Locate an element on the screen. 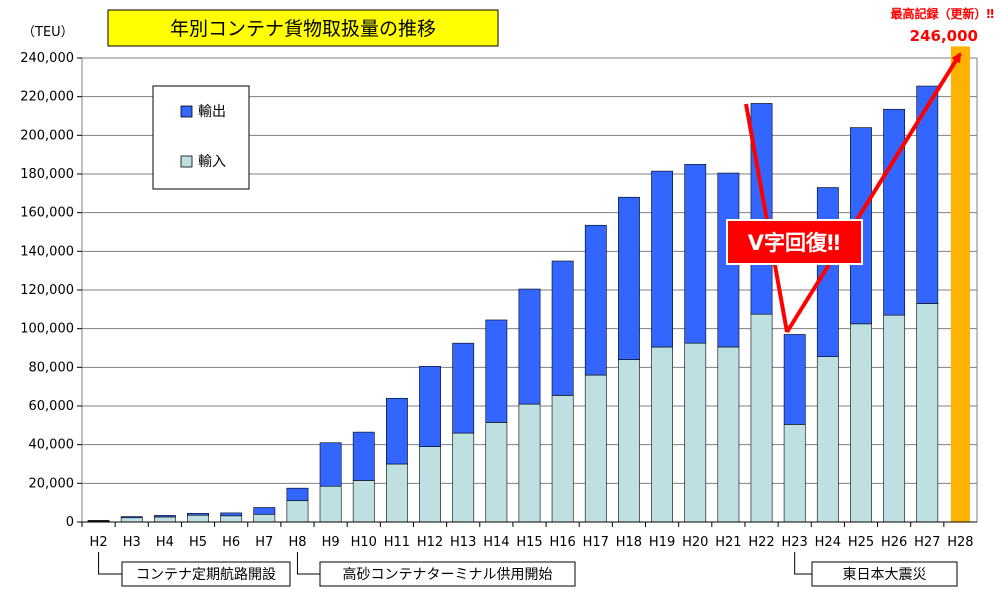  milestone-text-H23: 東日本大震災 is located at coordinates (885, 575).